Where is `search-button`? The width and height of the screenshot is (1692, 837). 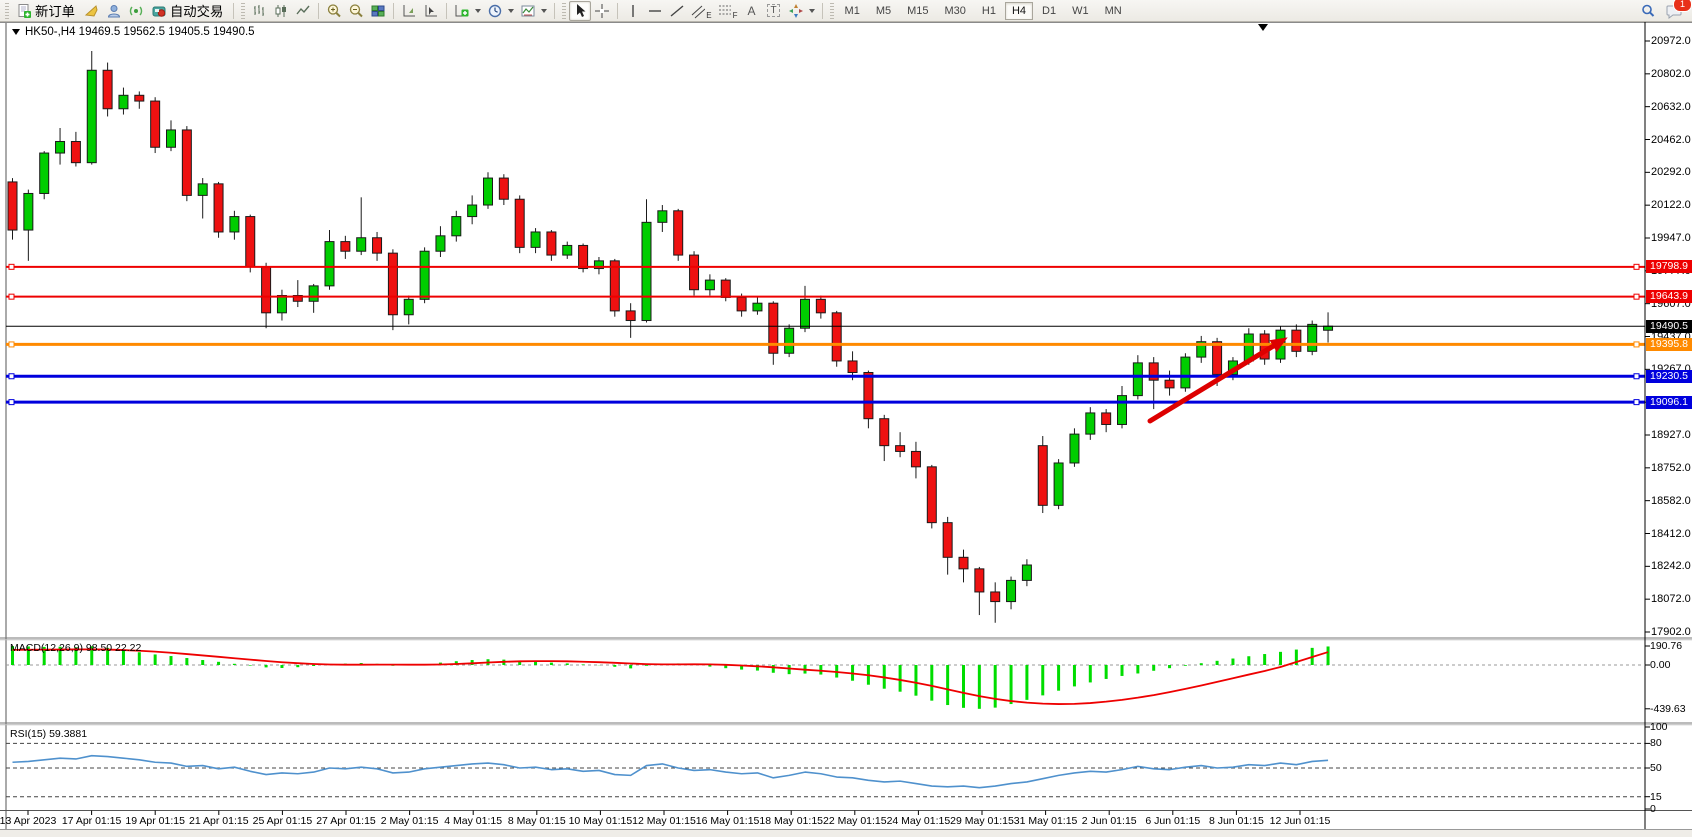
search-button is located at coordinates (1648, 11).